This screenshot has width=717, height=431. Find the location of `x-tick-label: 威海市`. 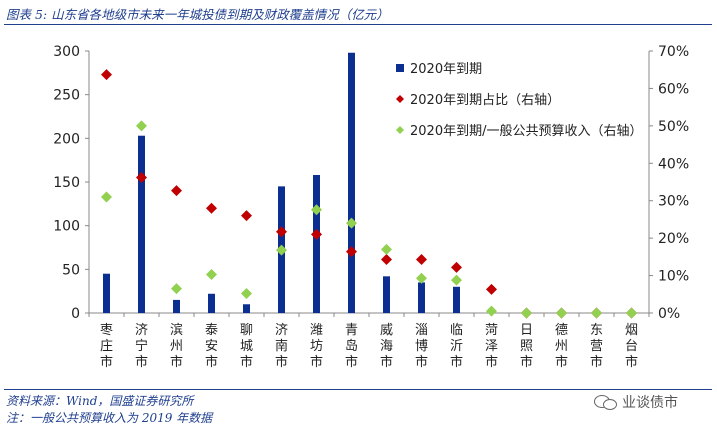

x-tick-label: 威海市 is located at coordinates (386, 346).